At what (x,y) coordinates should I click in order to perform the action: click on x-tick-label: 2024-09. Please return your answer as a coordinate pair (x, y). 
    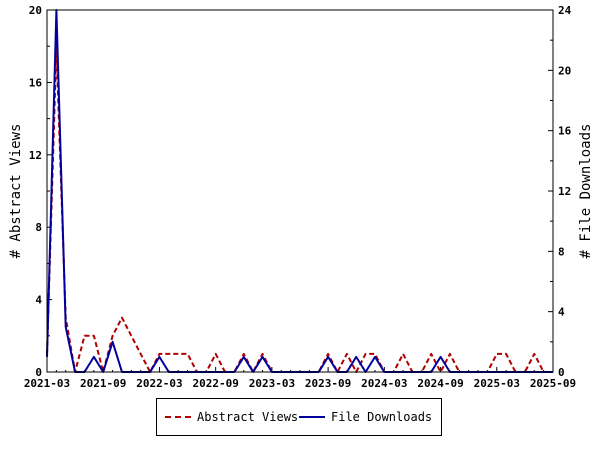
    Looking at the image, I should click on (440, 383).